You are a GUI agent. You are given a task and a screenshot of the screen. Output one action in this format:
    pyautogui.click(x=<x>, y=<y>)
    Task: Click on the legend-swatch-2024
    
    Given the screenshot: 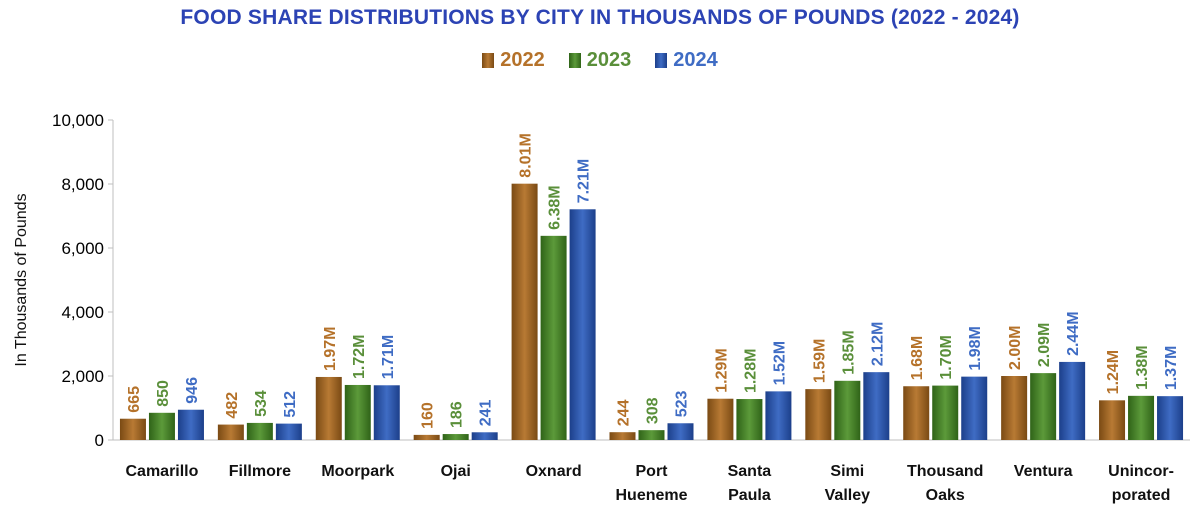 What is the action you would take?
    pyautogui.click(x=661, y=60)
    